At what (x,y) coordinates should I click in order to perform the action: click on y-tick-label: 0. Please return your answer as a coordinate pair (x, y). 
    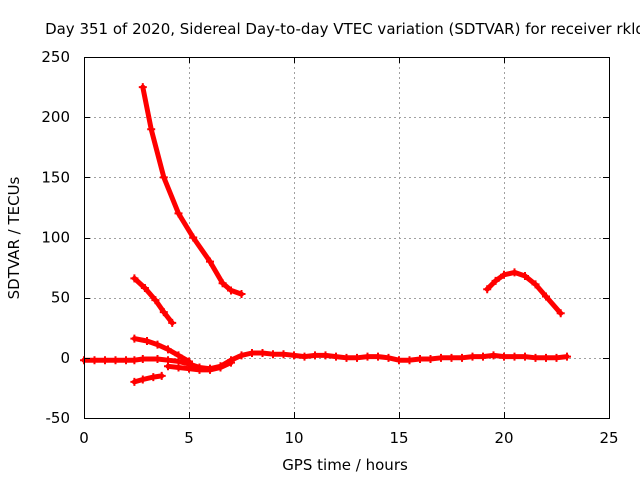
    Looking at the image, I should click on (65, 358).